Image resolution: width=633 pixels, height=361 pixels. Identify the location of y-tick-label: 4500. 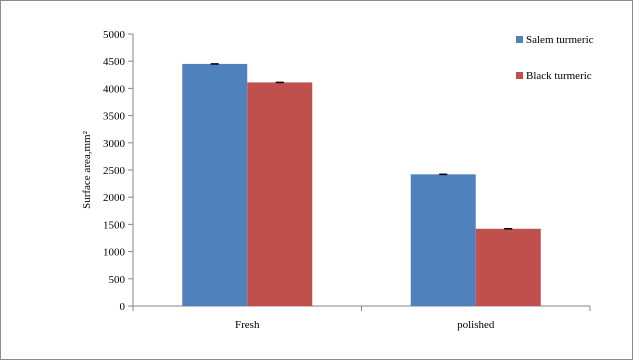
(114, 62).